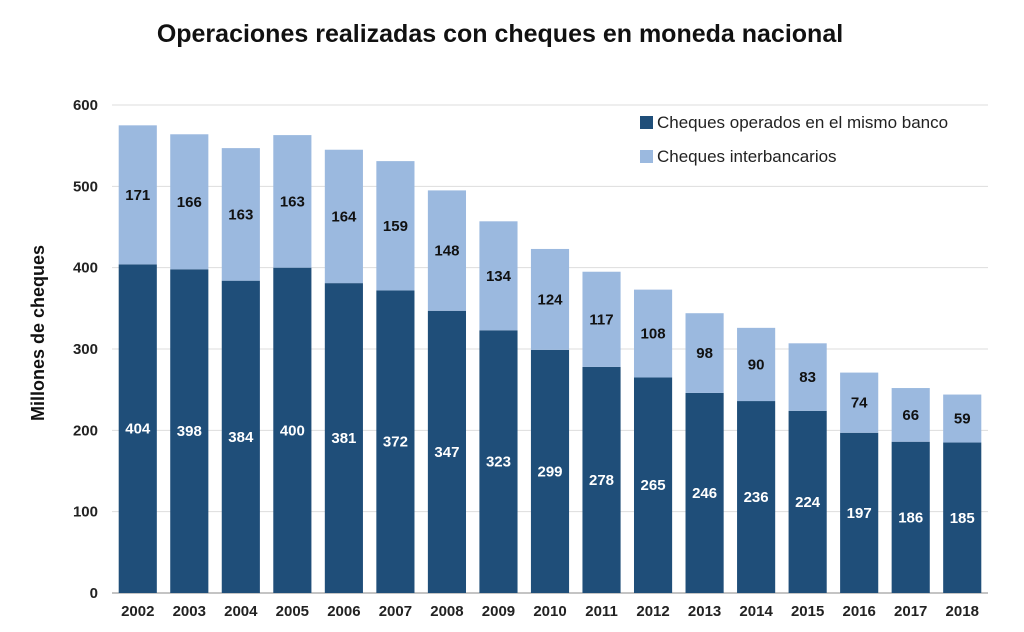 Image resolution: width=1024 pixels, height=632 pixels. I want to click on x-tick-label: 2002, so click(137, 611).